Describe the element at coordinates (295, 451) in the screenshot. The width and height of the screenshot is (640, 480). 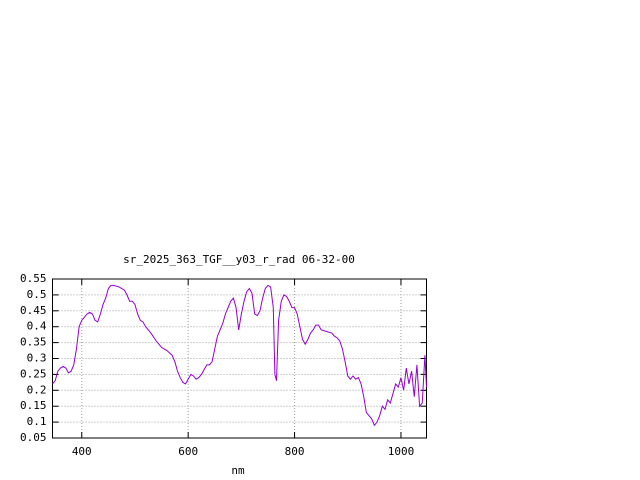
I see `x-tick-label: 800` at that location.